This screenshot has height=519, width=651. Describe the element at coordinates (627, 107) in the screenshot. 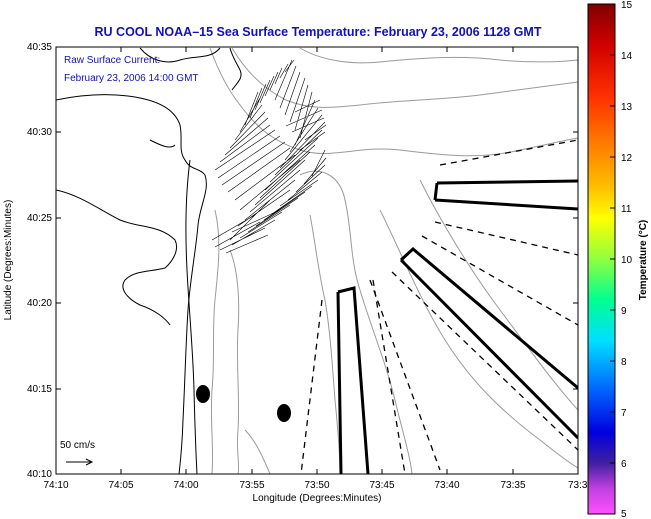

I see `colorbar-tick-label: 13` at that location.